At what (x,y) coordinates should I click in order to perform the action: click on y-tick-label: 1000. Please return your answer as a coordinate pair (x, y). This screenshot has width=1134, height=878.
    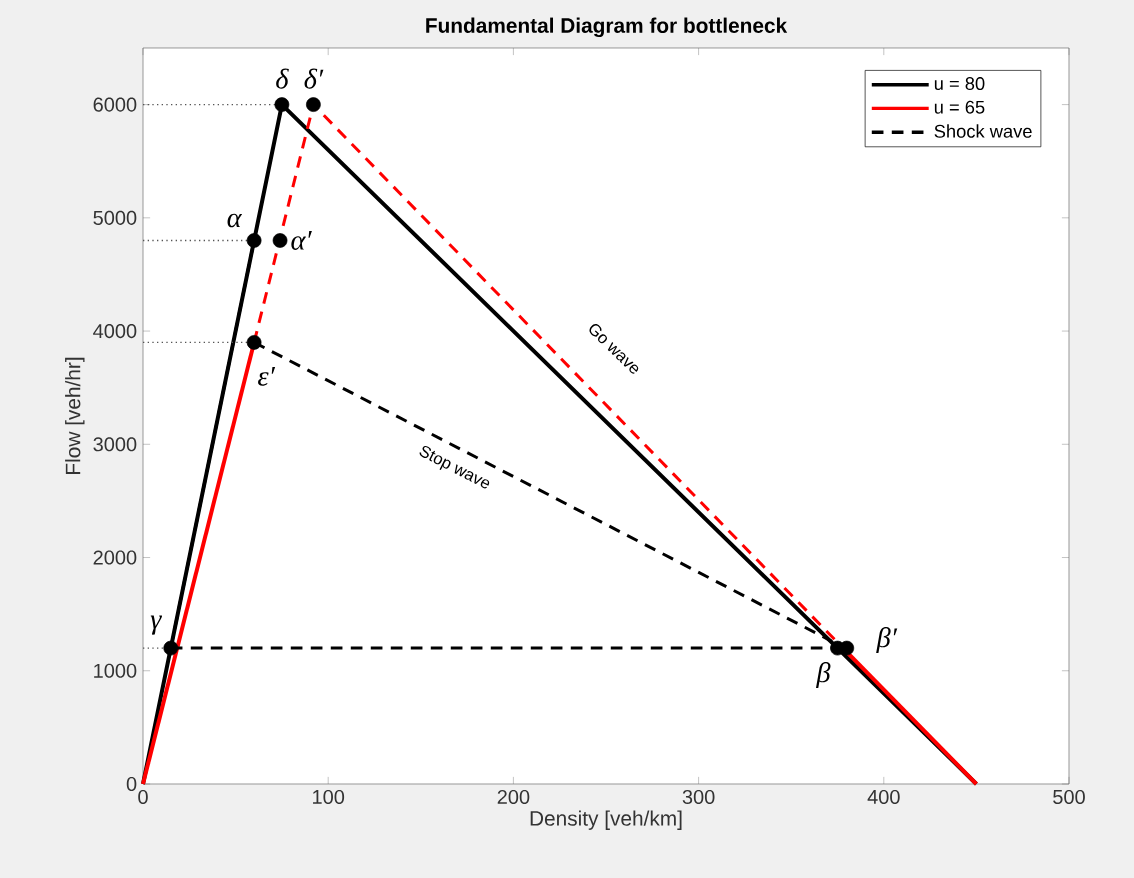
    Looking at the image, I should click on (115, 670).